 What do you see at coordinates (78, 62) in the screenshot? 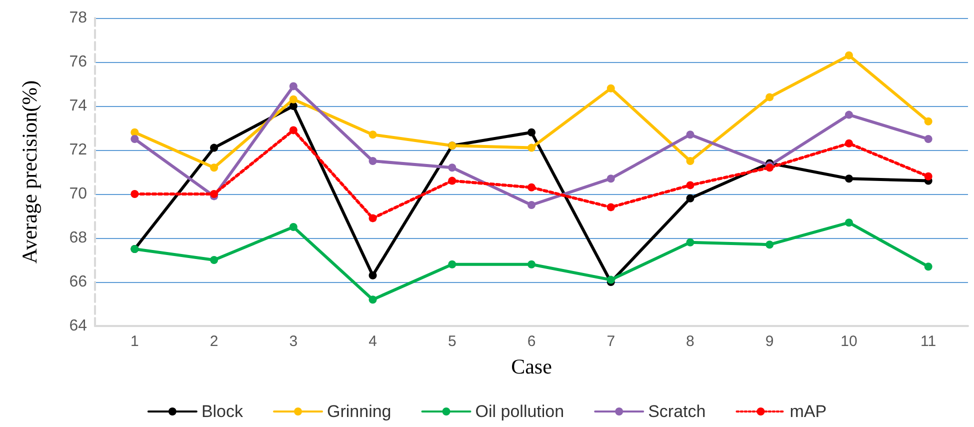
I see `y-tick-label: 76` at bounding box center [78, 62].